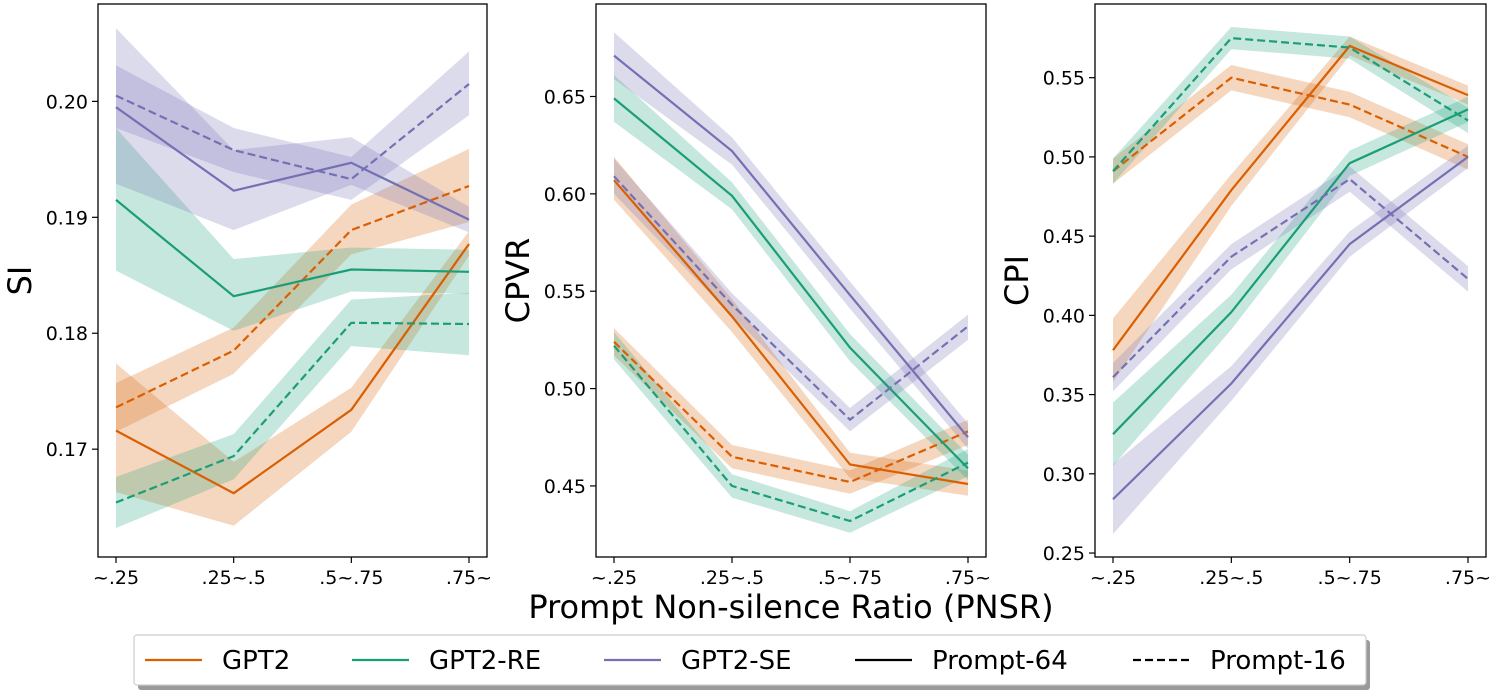 This screenshot has width=1500, height=700. What do you see at coordinates (518, 281) in the screenshot?
I see `y-axis-label: CPVR` at bounding box center [518, 281].